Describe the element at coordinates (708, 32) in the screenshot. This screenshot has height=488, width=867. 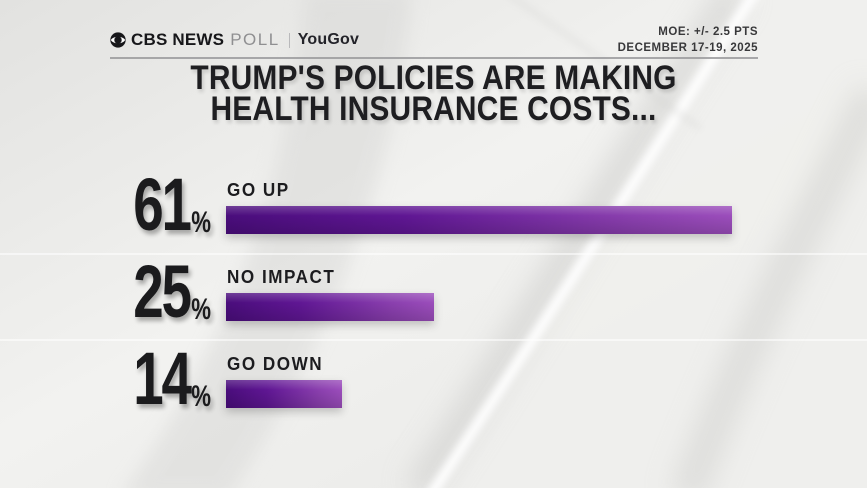
I see `margin-of-error: MOE: +/- 2.5 PTS` at that location.